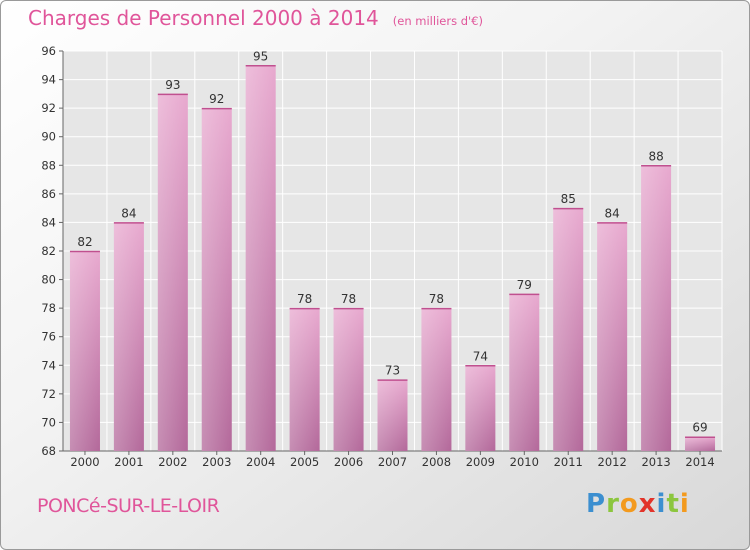 This screenshot has width=750, height=550. What do you see at coordinates (48, 394) in the screenshot?
I see `y-tick-label: 72` at bounding box center [48, 394].